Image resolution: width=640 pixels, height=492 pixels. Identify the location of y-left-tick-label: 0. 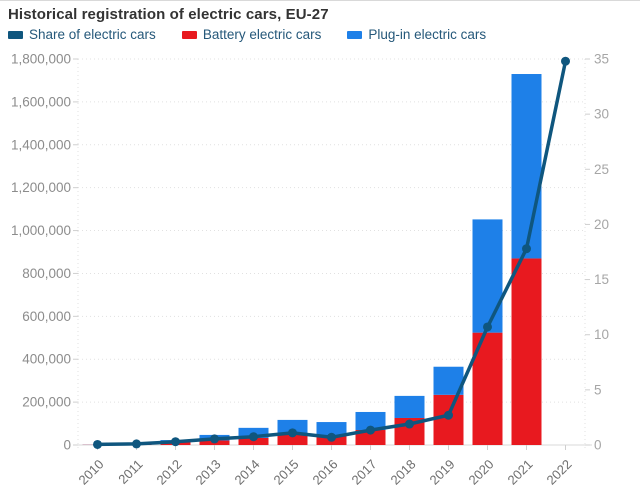
(67, 445).